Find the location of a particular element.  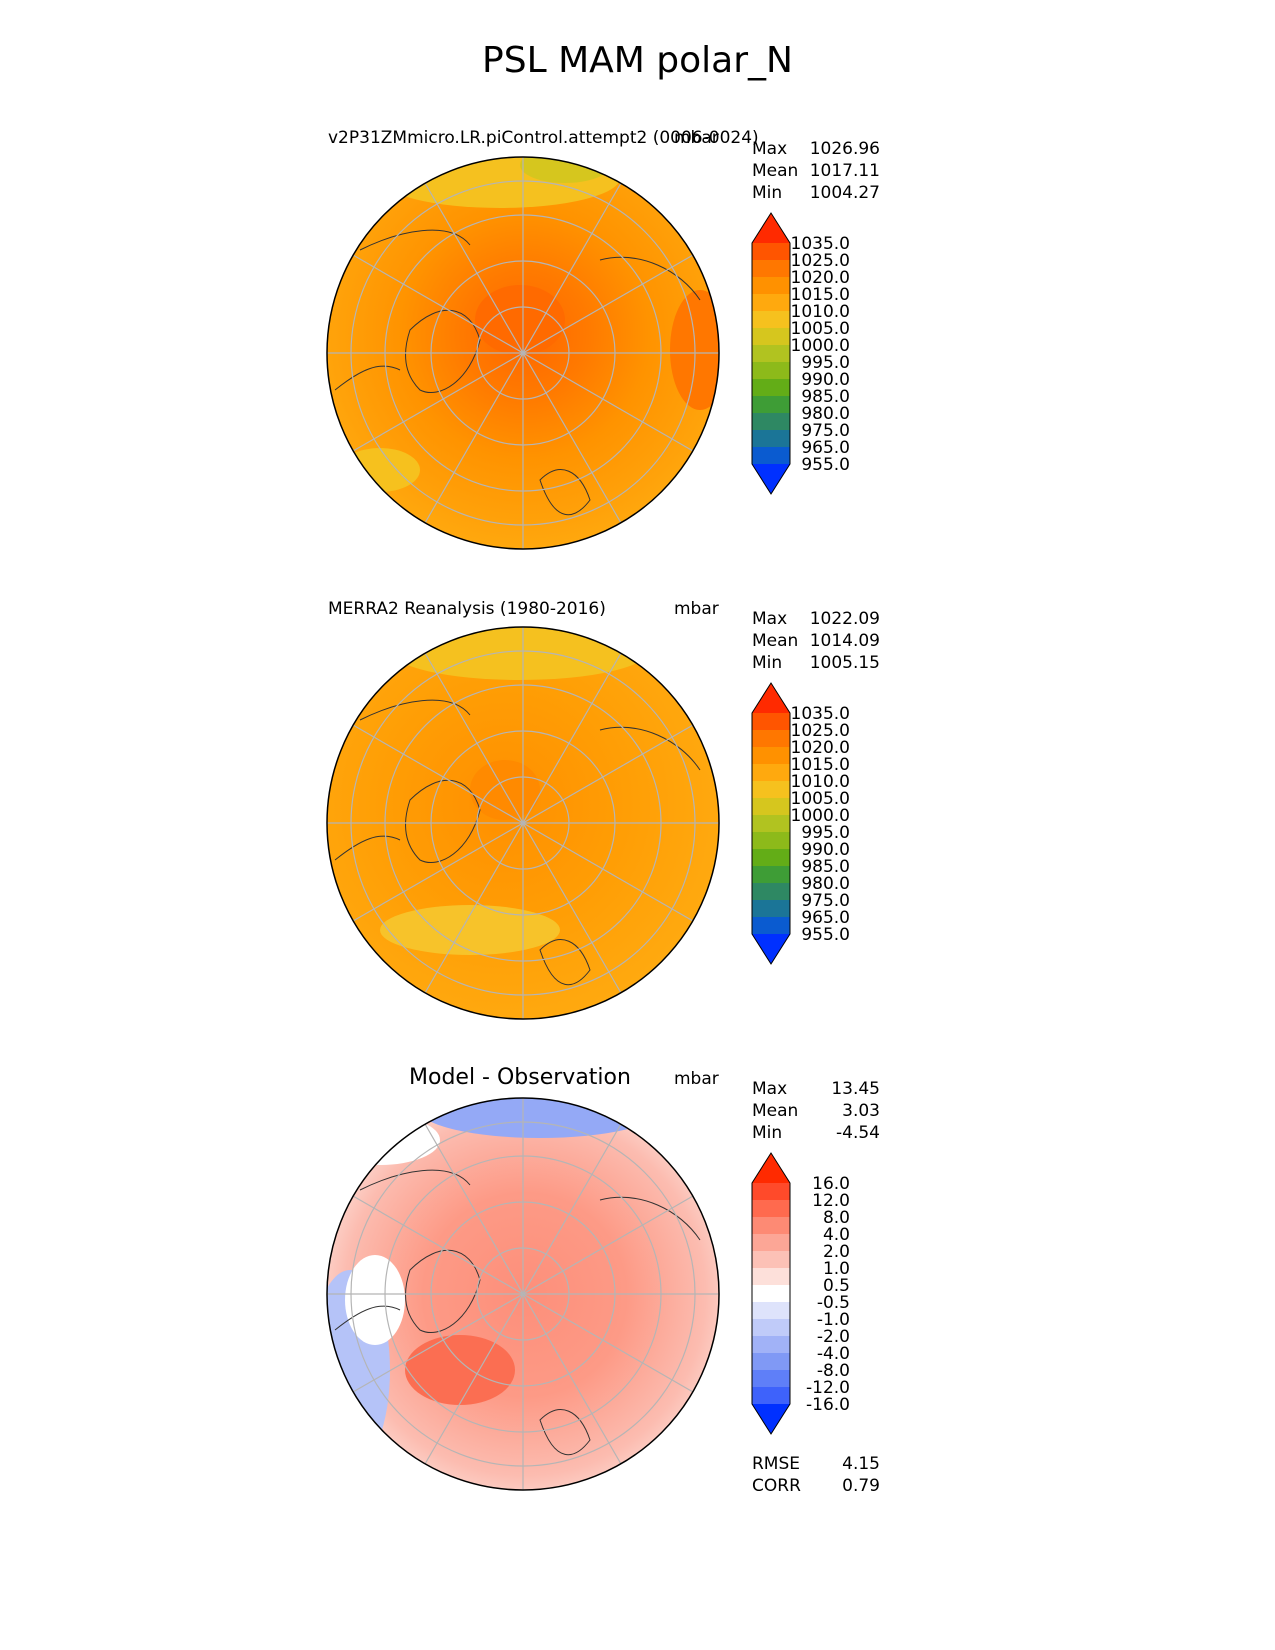

metric-rmse: RMSE 4.15 is located at coordinates (816, 1464).